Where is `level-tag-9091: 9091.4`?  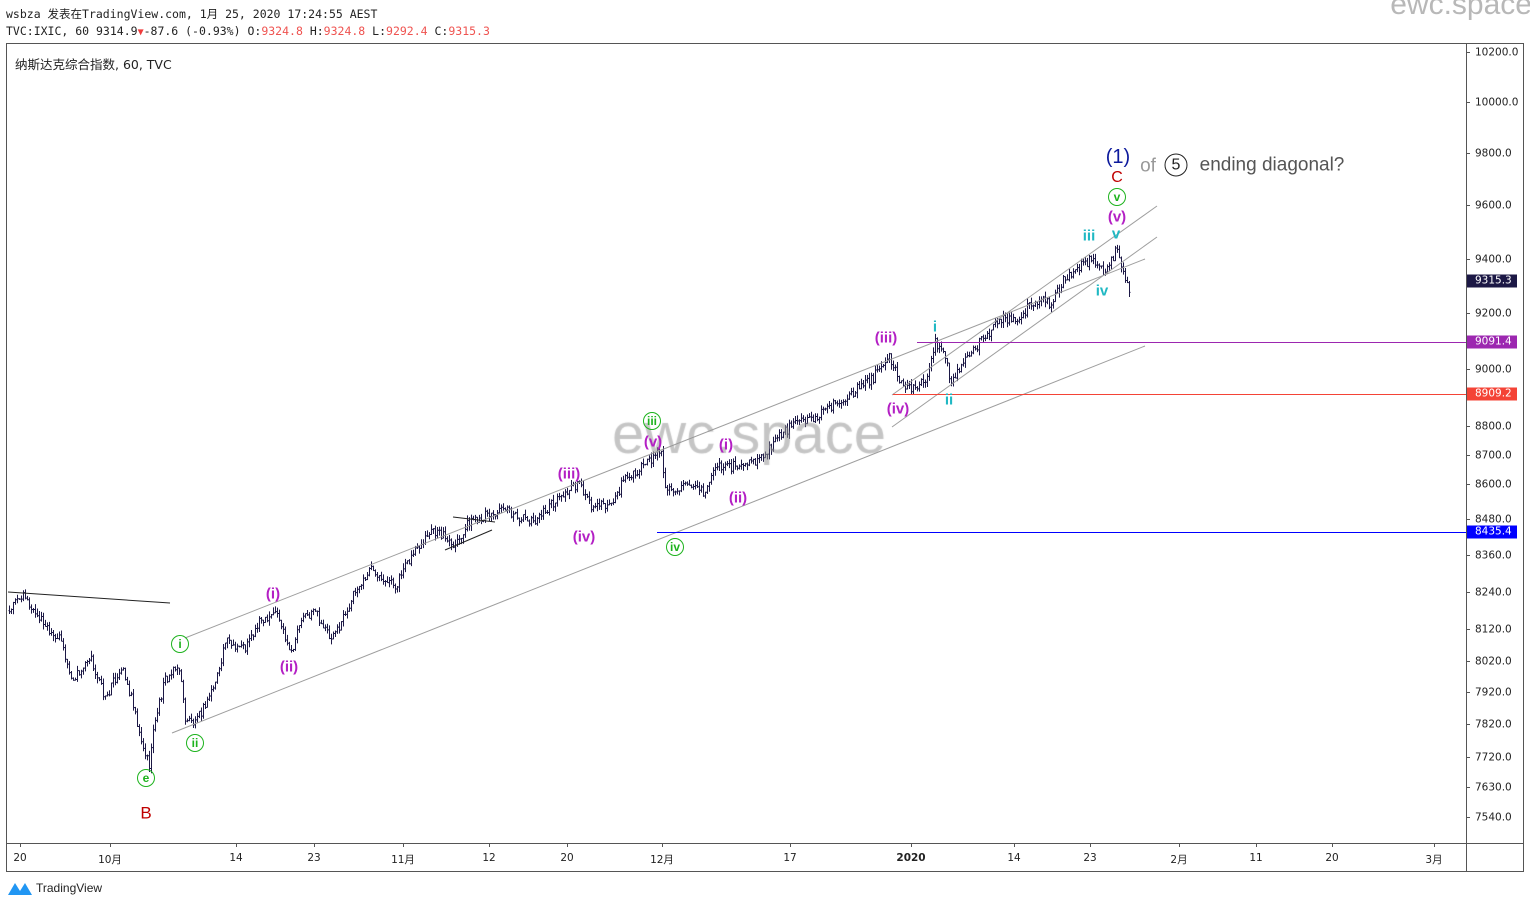 level-tag-9091: 9091.4 is located at coordinates (1492, 342).